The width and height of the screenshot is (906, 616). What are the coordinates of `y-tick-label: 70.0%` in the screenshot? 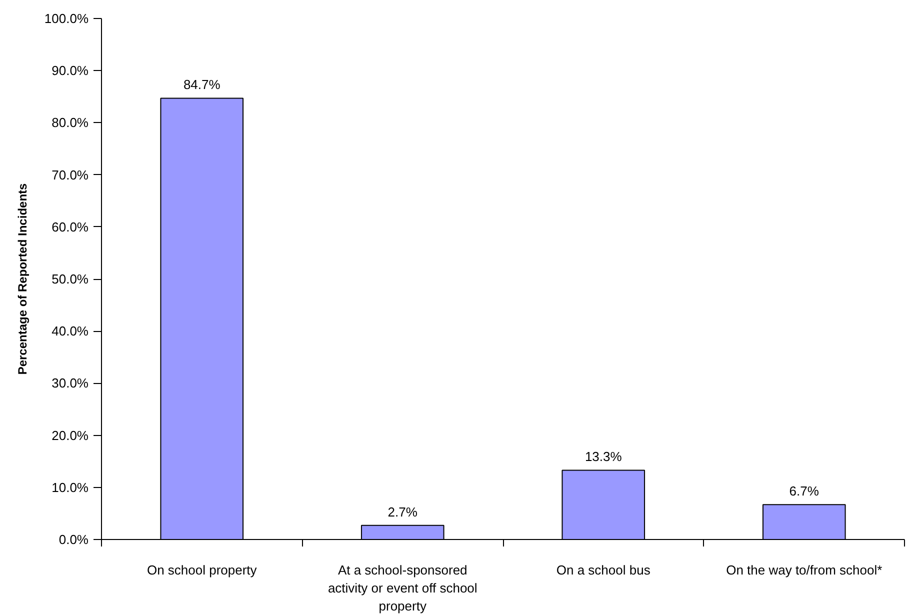 It's located at (70, 174).